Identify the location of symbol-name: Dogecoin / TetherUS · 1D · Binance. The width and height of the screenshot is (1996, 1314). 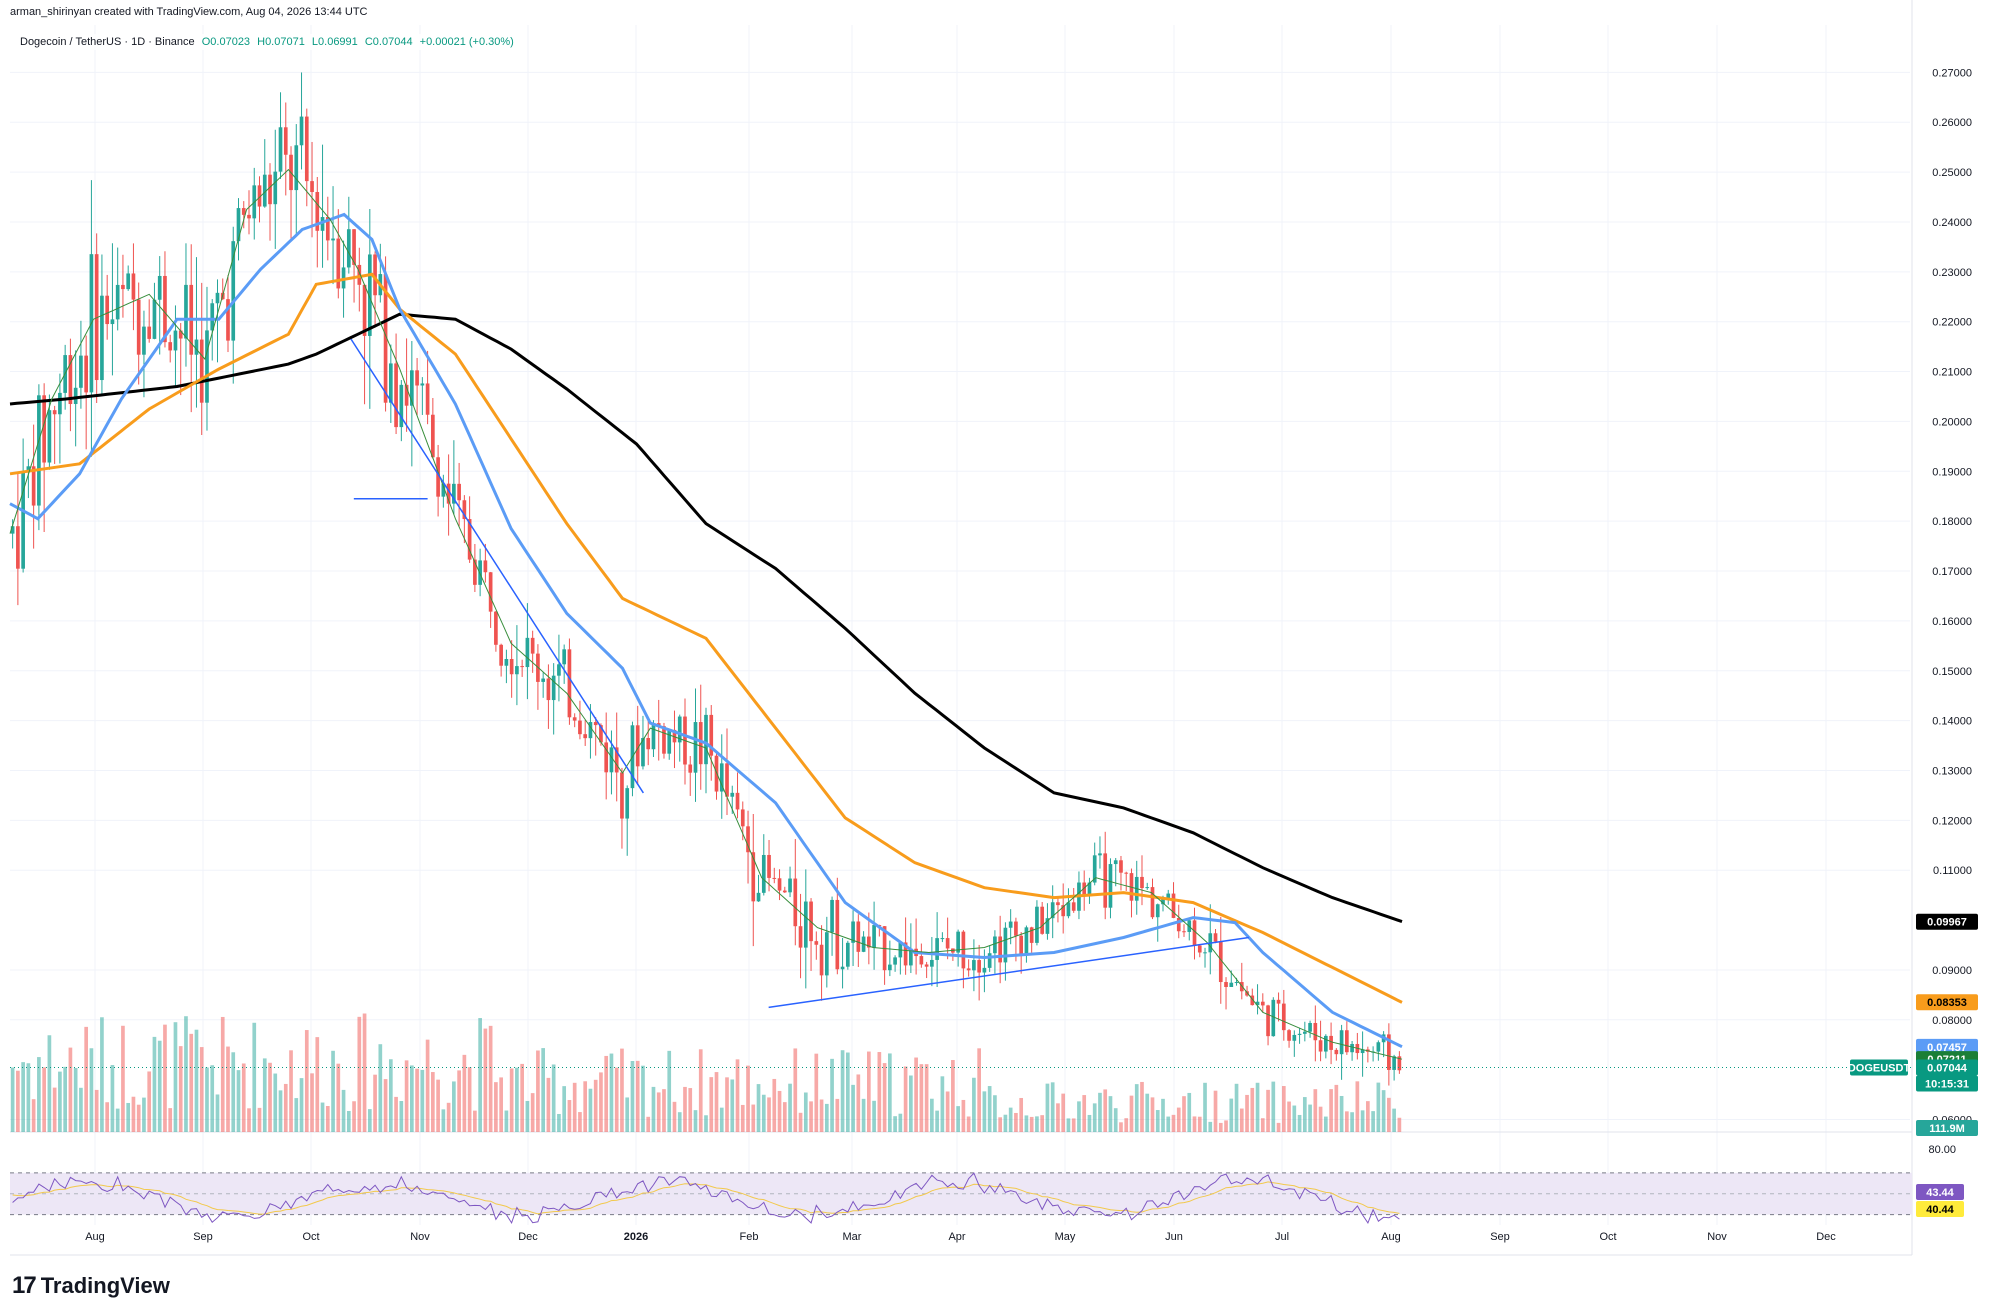
(107, 42).